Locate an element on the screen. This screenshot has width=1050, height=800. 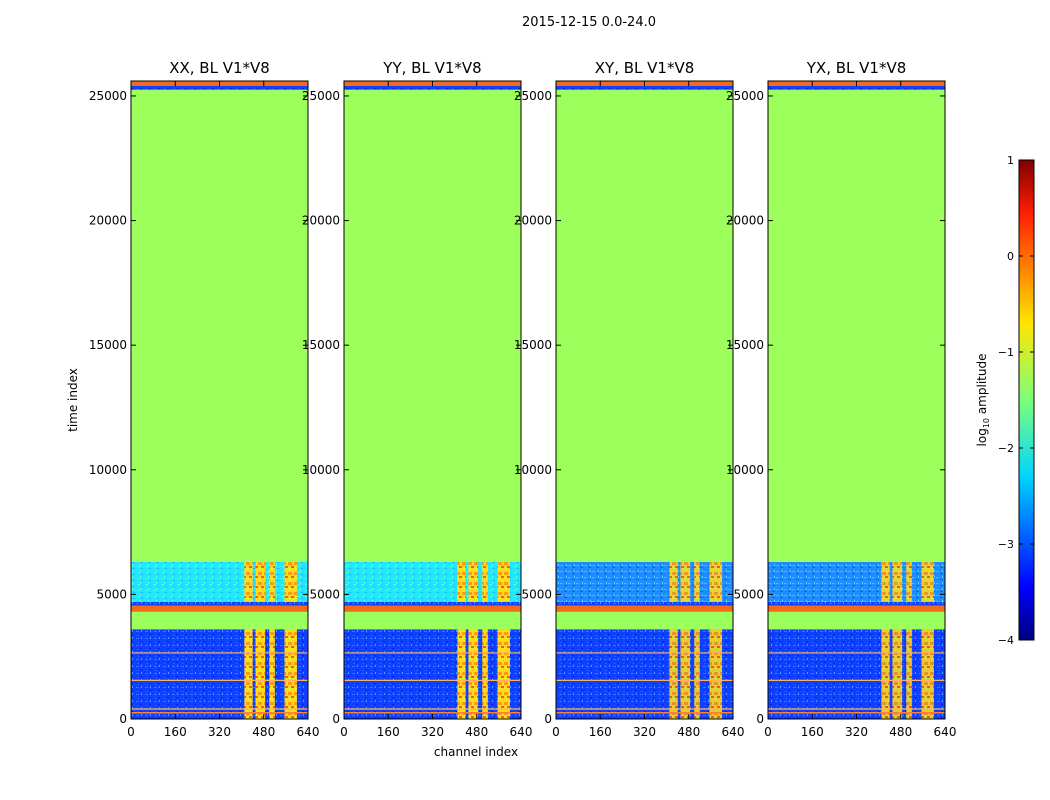
colorbar-tick-label: −2 is located at coordinates (1006, 448).